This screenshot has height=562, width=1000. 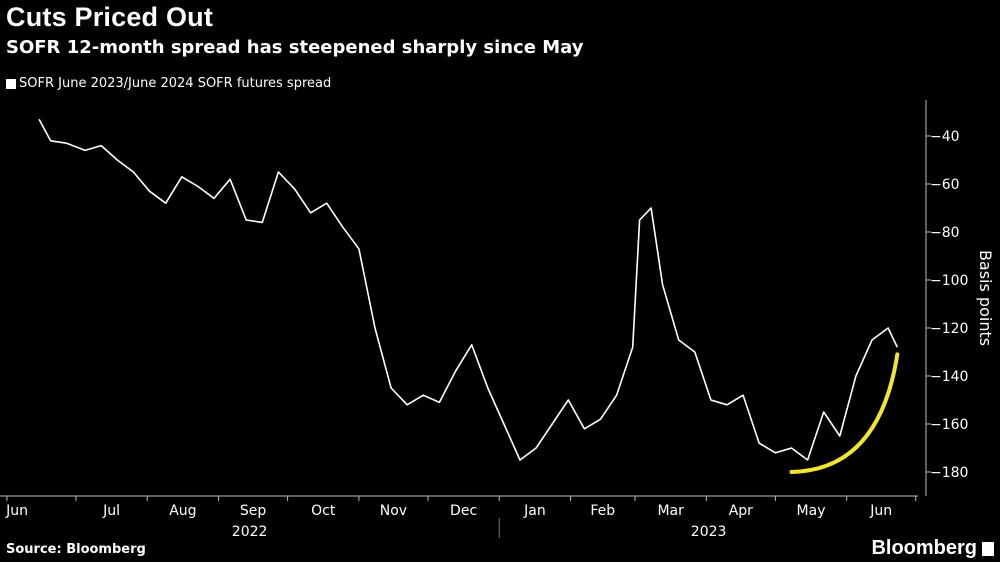 I want to click on x-tick-label: Feb, so click(x=602, y=511).